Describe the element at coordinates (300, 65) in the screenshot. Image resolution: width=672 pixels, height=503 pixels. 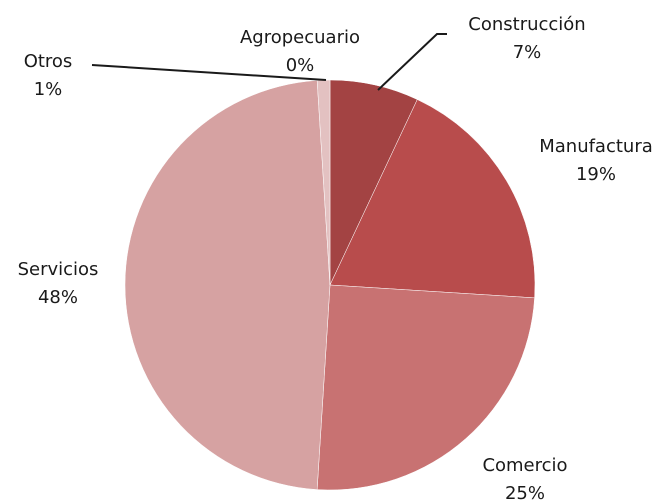
I see `slice-value-label: 0%` at that location.